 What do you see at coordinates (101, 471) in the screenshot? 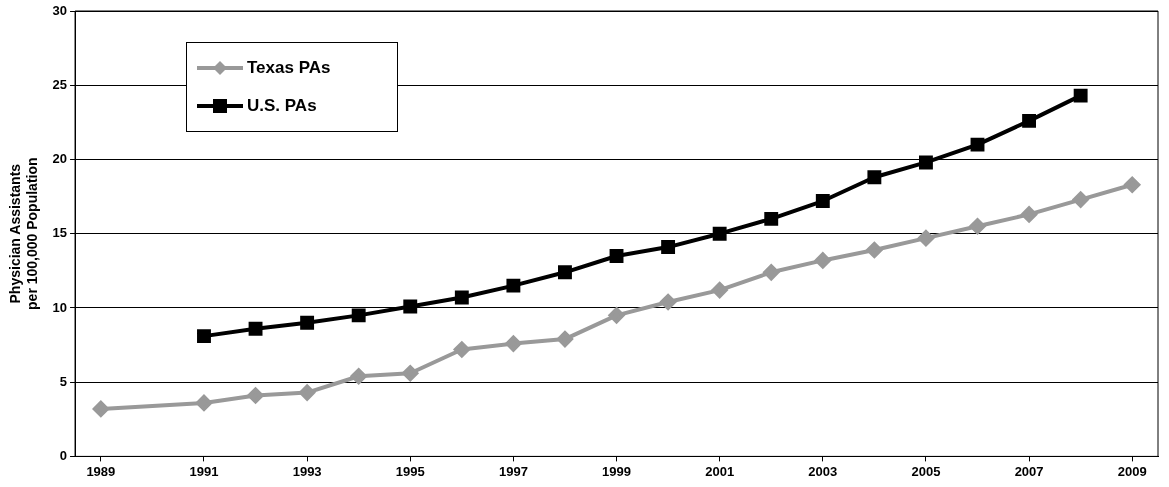
I see `x-tick-label: 1989` at bounding box center [101, 471].